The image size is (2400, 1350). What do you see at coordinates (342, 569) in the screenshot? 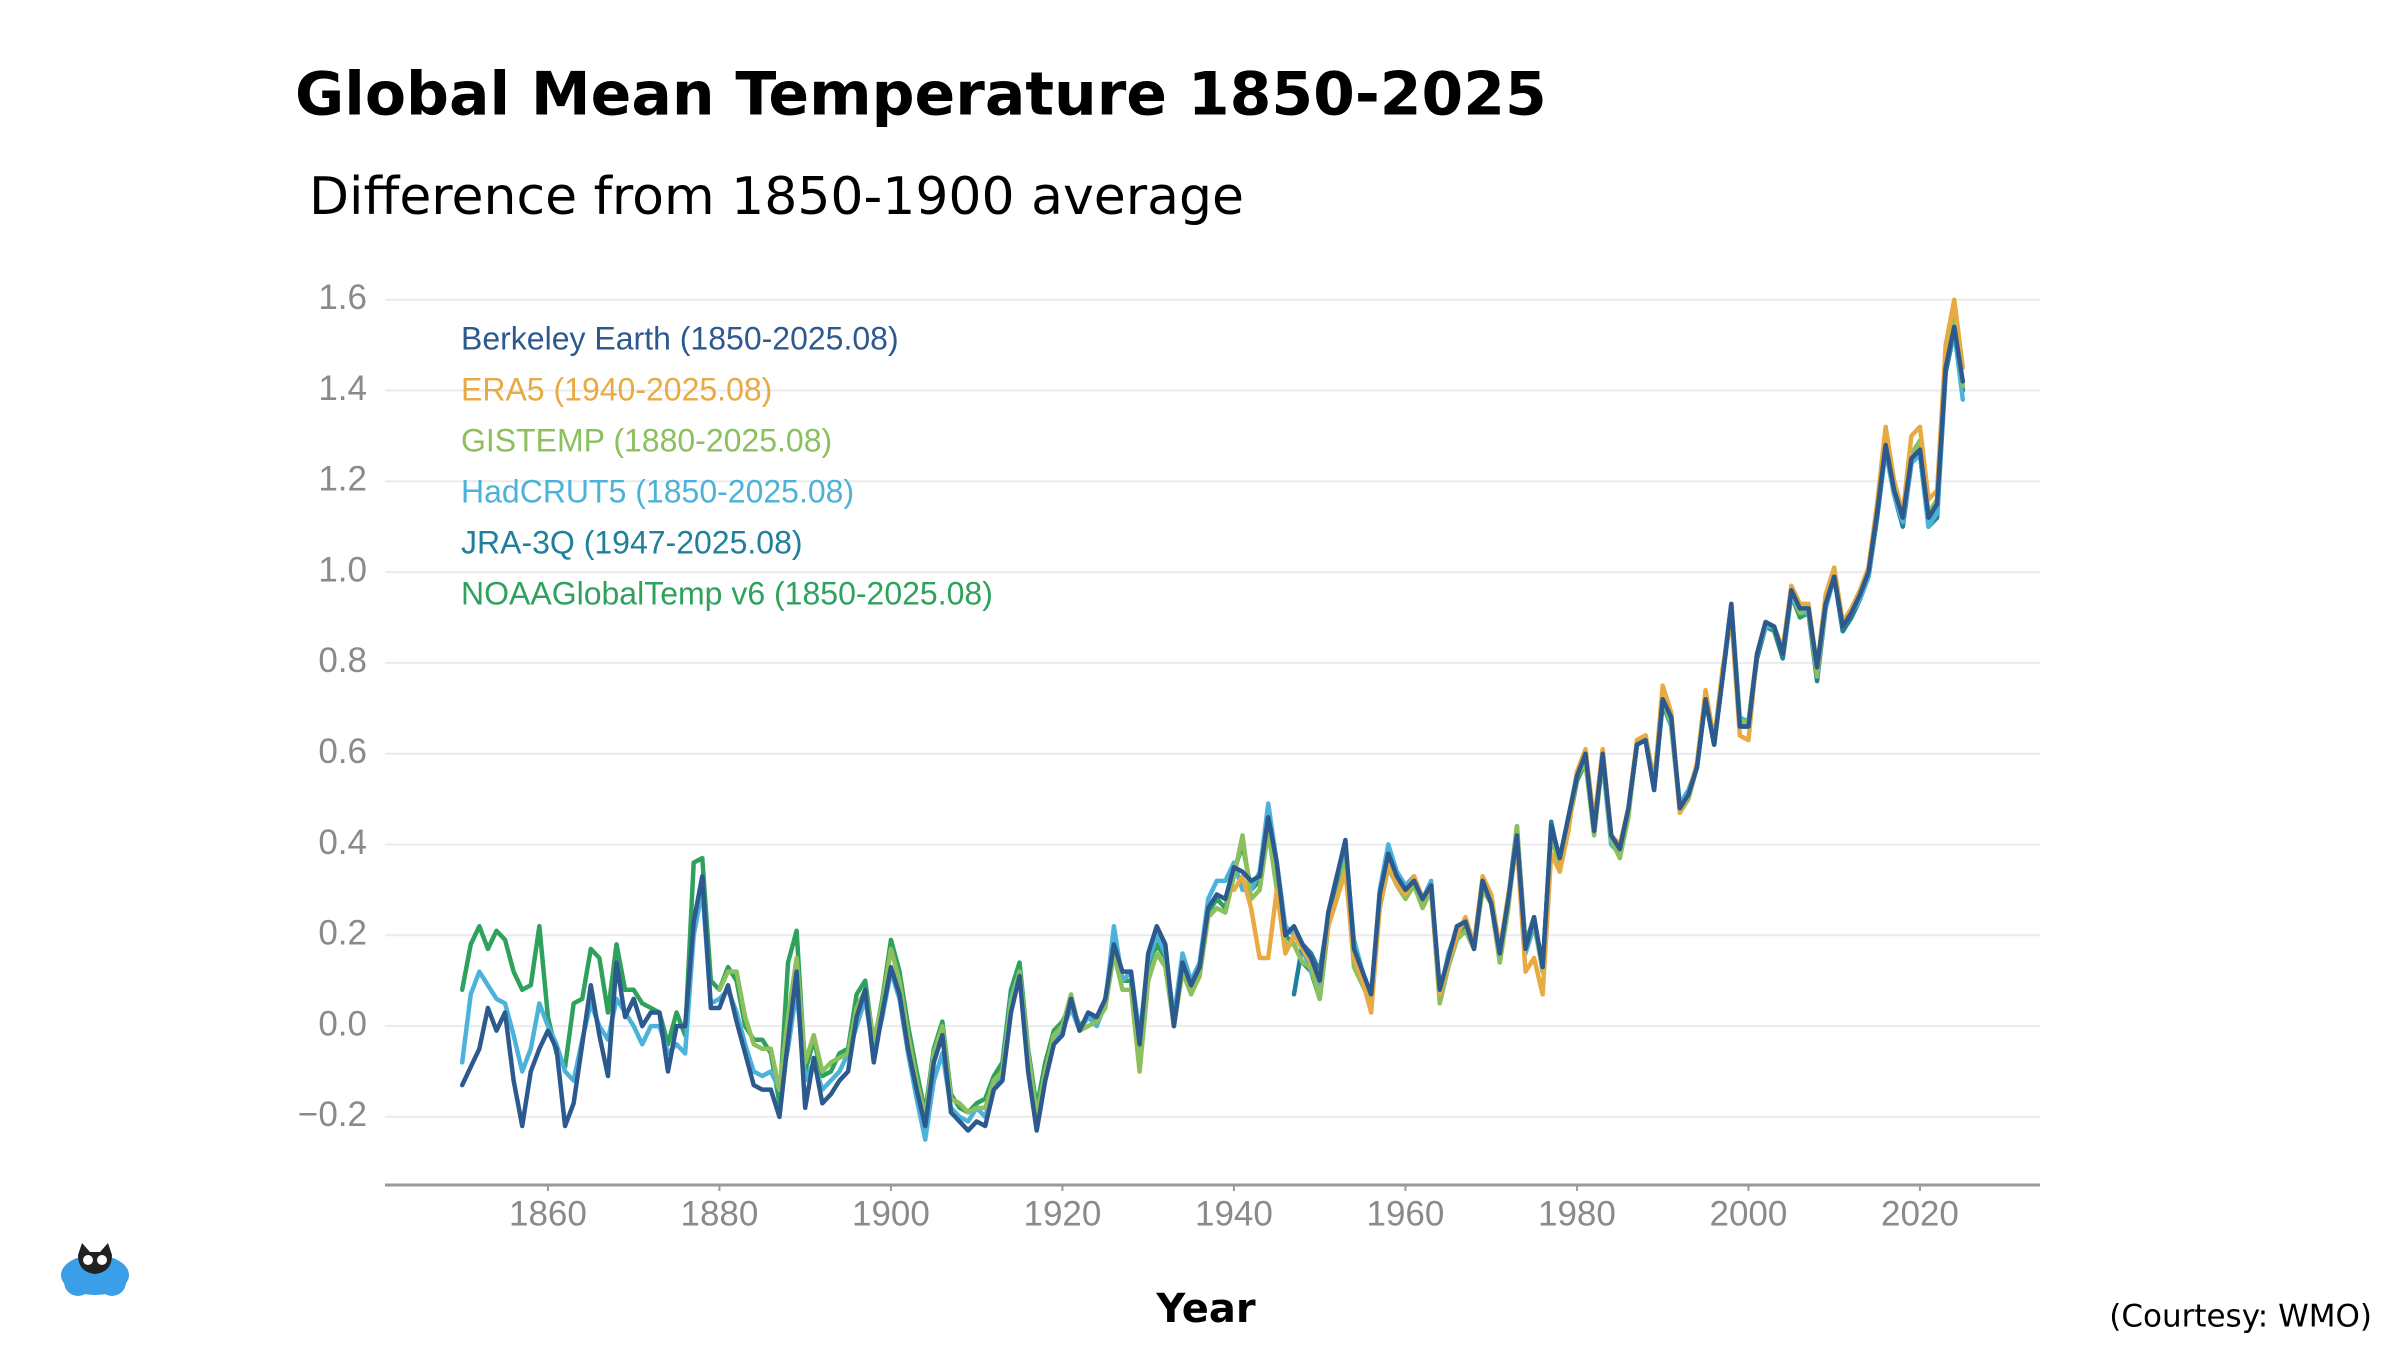
I see `y-tick-label: 1.0` at bounding box center [342, 569].